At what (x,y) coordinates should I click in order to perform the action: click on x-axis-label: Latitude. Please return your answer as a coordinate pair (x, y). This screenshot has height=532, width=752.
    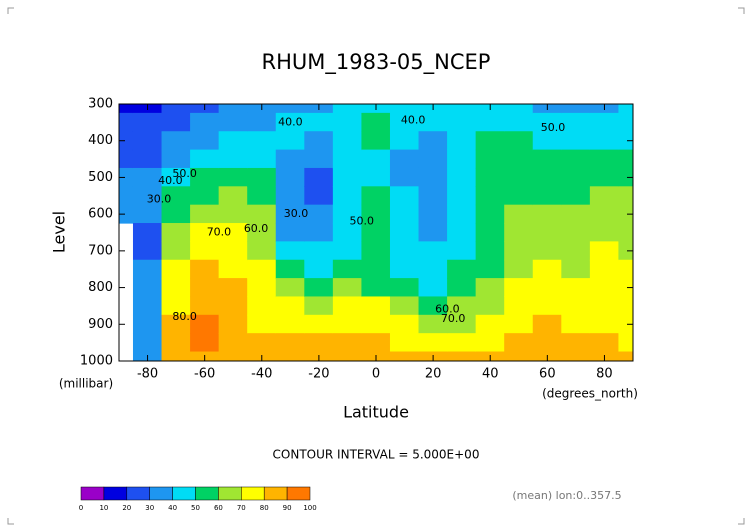
    Looking at the image, I should click on (376, 412).